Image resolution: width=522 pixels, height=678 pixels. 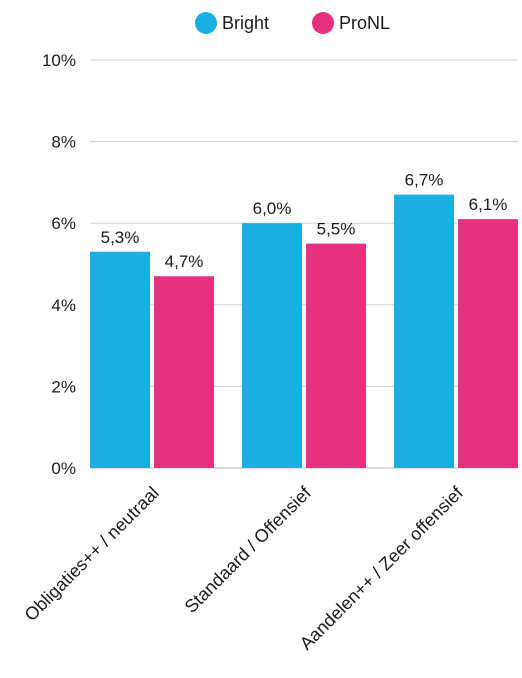 What do you see at coordinates (382, 568) in the screenshot?
I see `category-label: Aandelen++ / Zeer offensief` at bounding box center [382, 568].